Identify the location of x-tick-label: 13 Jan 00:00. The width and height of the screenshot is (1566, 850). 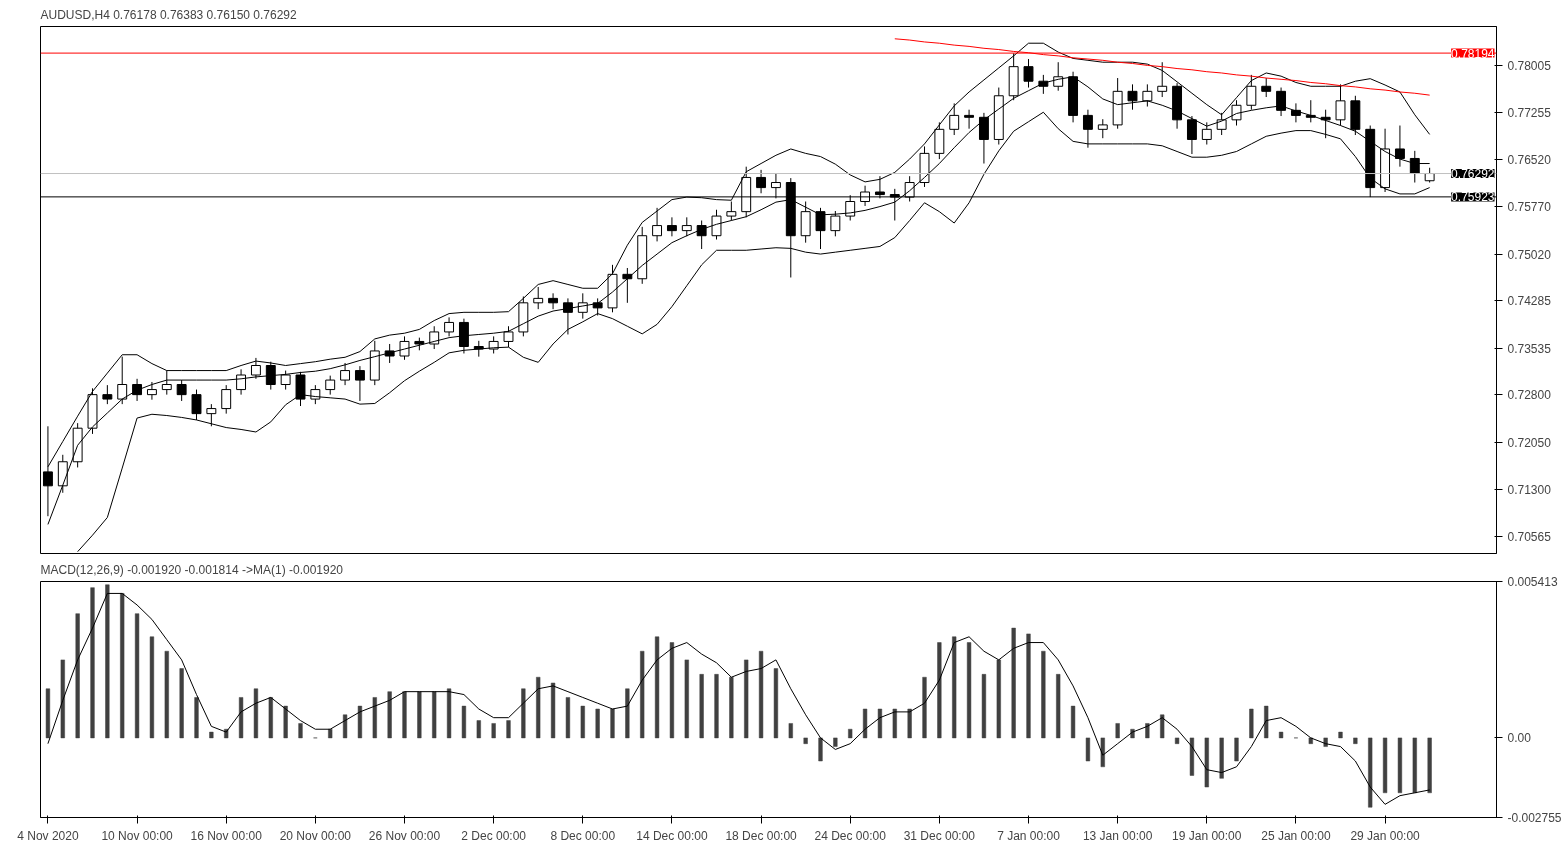
(1117, 835).